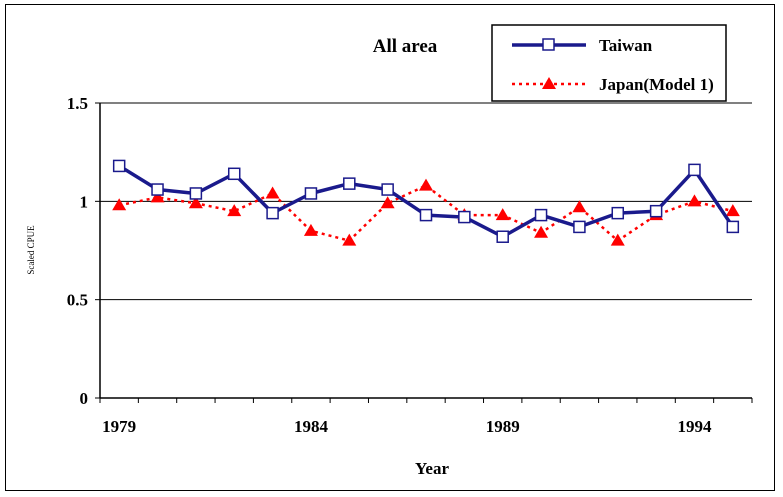 The width and height of the screenshot is (783, 497). Describe the element at coordinates (405, 46) in the screenshot. I see `chart-title: All area` at that location.